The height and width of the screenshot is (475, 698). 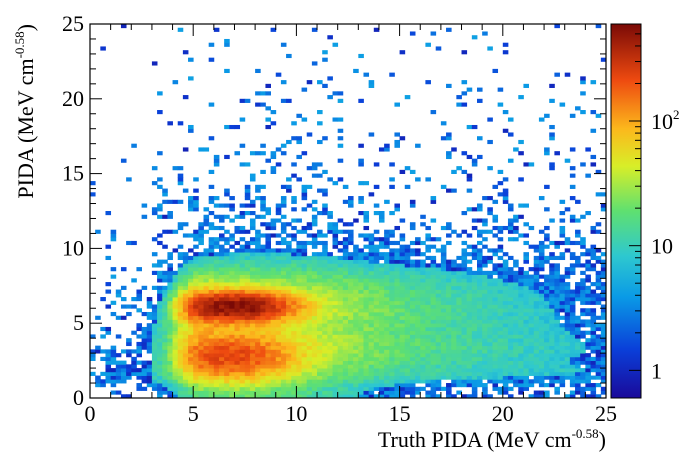 What do you see at coordinates (296, 413) in the screenshot?
I see `x-tick-label: 10` at bounding box center [296, 413].